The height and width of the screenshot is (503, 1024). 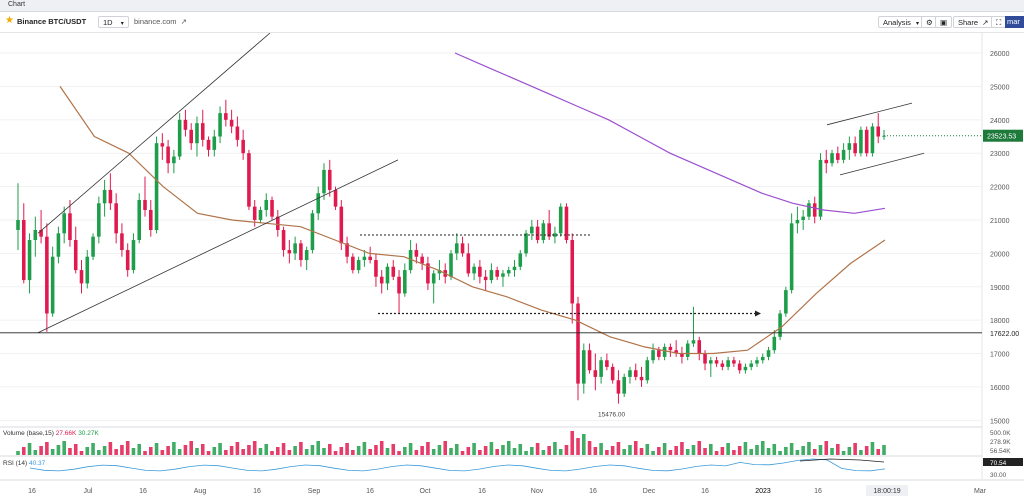 What do you see at coordinates (901, 22) in the screenshot?
I see `analysis-button: Analysis ▾` at bounding box center [901, 22].